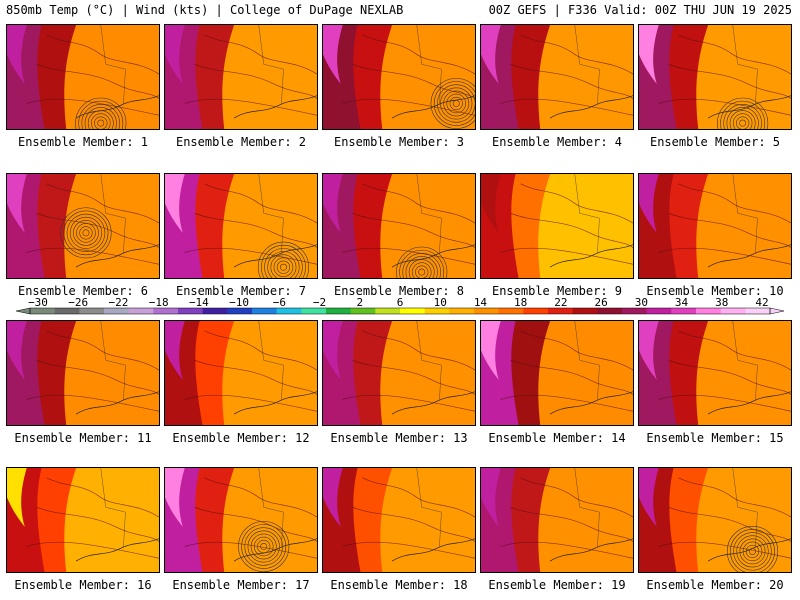  Describe the element at coordinates (600, 302) in the screenshot. I see `colorbar-tick-label: 26` at that location.